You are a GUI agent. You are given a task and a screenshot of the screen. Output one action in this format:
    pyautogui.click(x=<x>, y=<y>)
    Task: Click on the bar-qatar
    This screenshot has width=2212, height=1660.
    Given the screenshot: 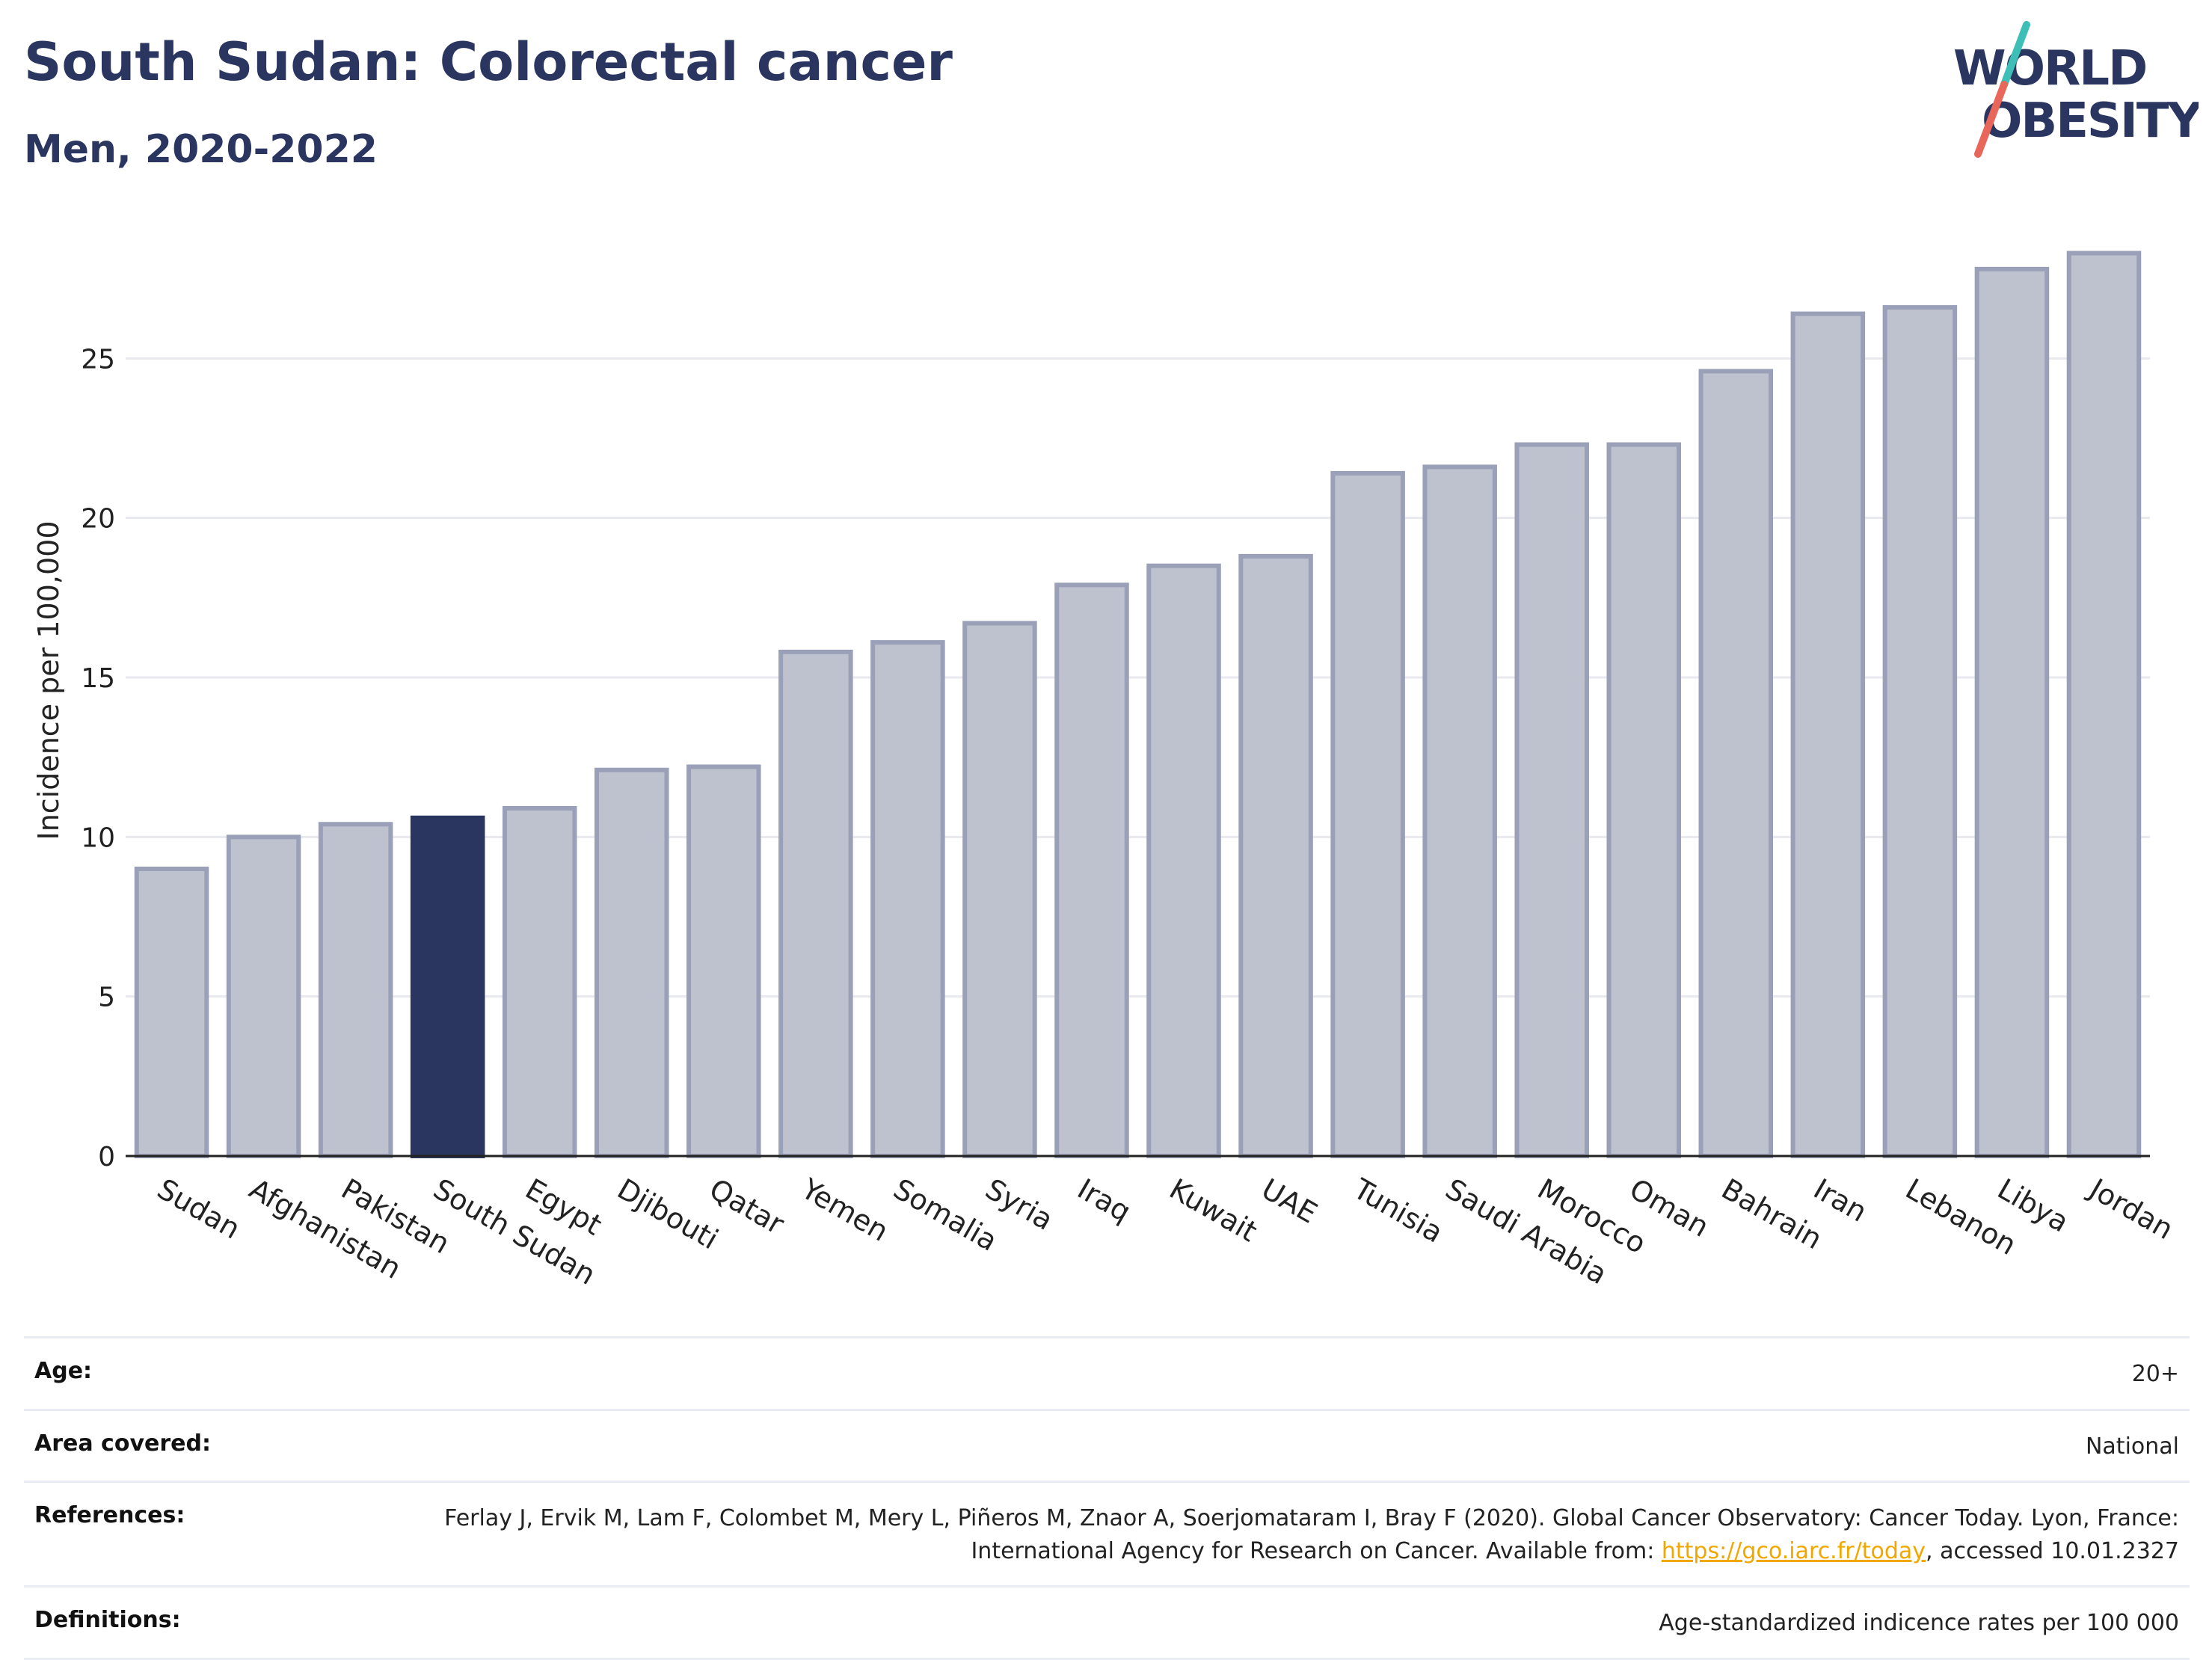 What is the action you would take?
    pyautogui.click(x=723, y=961)
    